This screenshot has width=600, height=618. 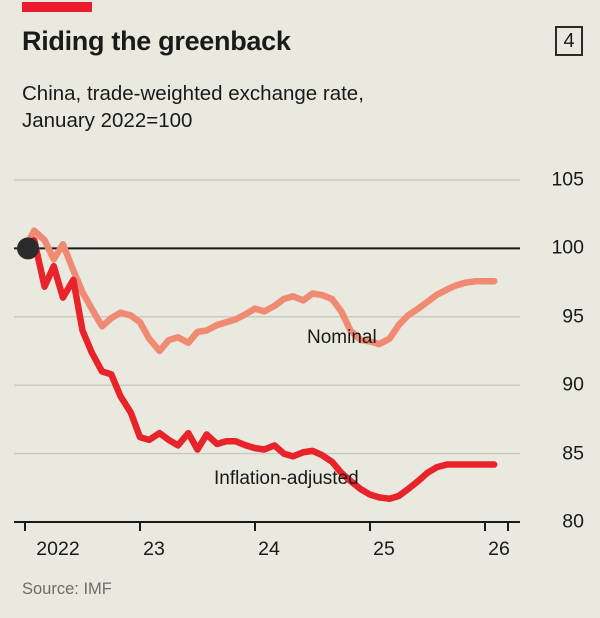 What do you see at coordinates (286, 478) in the screenshot?
I see `series-label-inflation-adjusted: Inflation-adjusted` at bounding box center [286, 478].